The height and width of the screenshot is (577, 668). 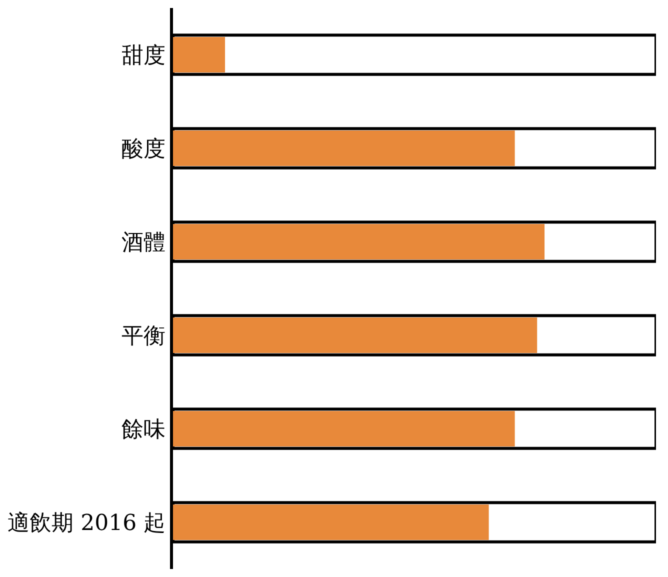 I want to click on y-tick-label: 酸度, so click(x=144, y=149).